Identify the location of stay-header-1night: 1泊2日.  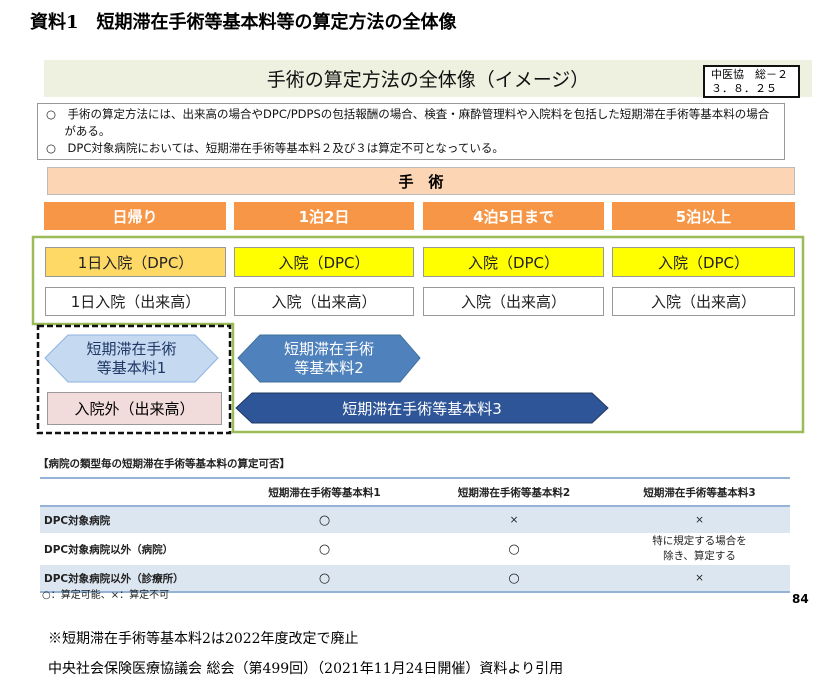
(324, 216).